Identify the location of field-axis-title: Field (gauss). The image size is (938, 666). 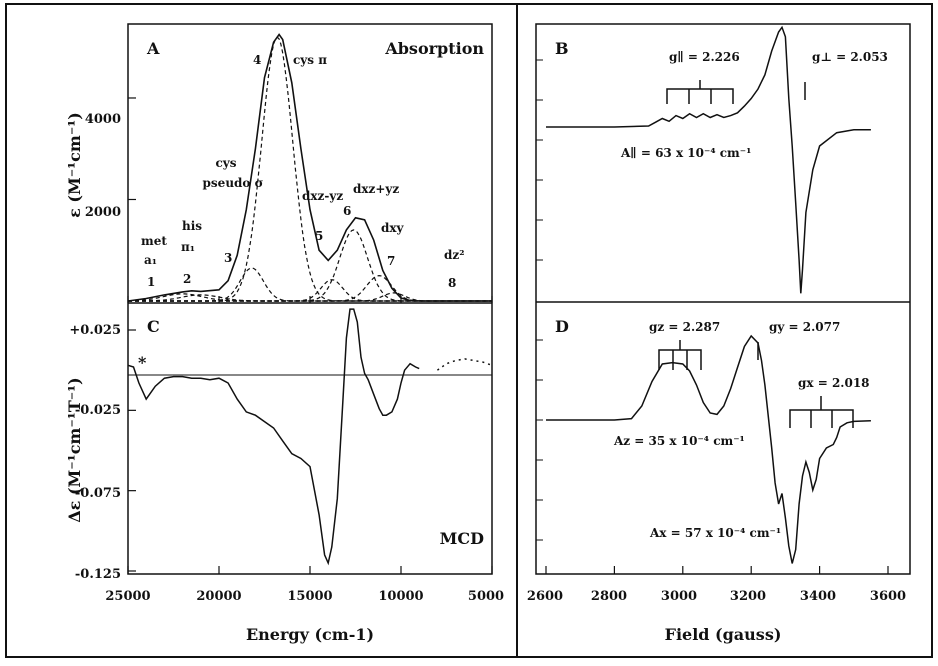
(723, 634).